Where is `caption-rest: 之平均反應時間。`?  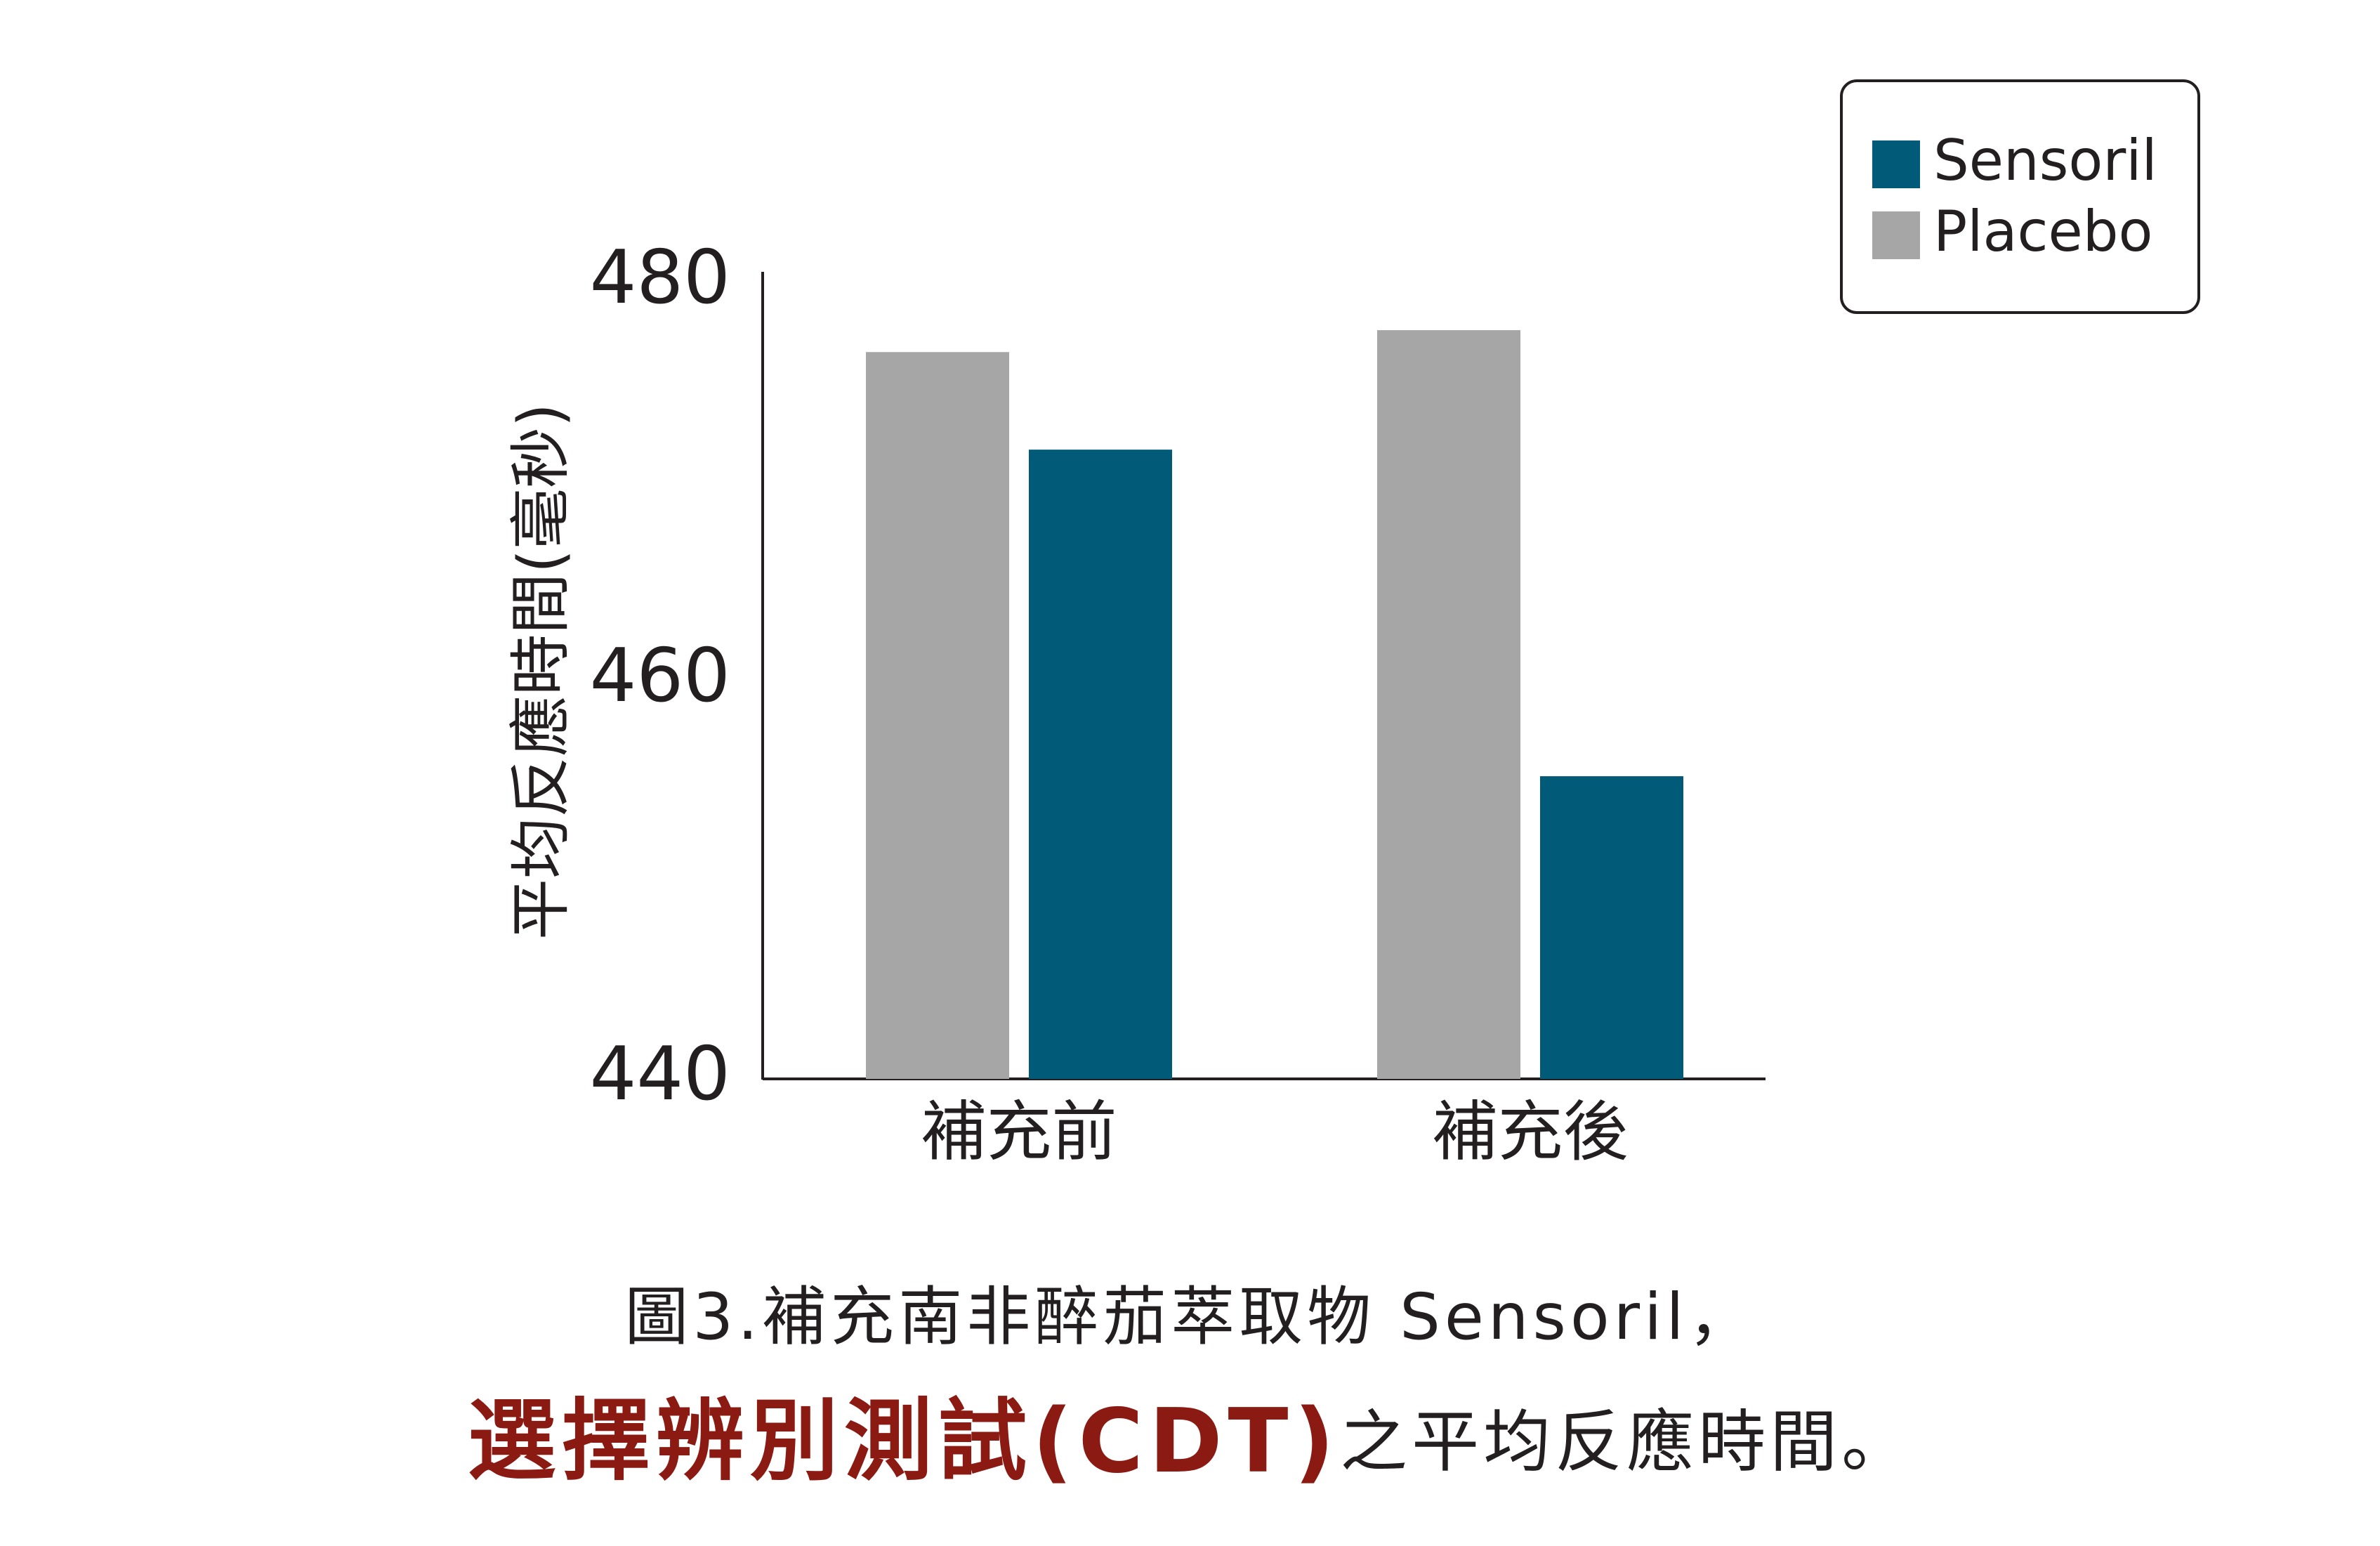 caption-rest: 之平均反應時間。 is located at coordinates (1626, 1442).